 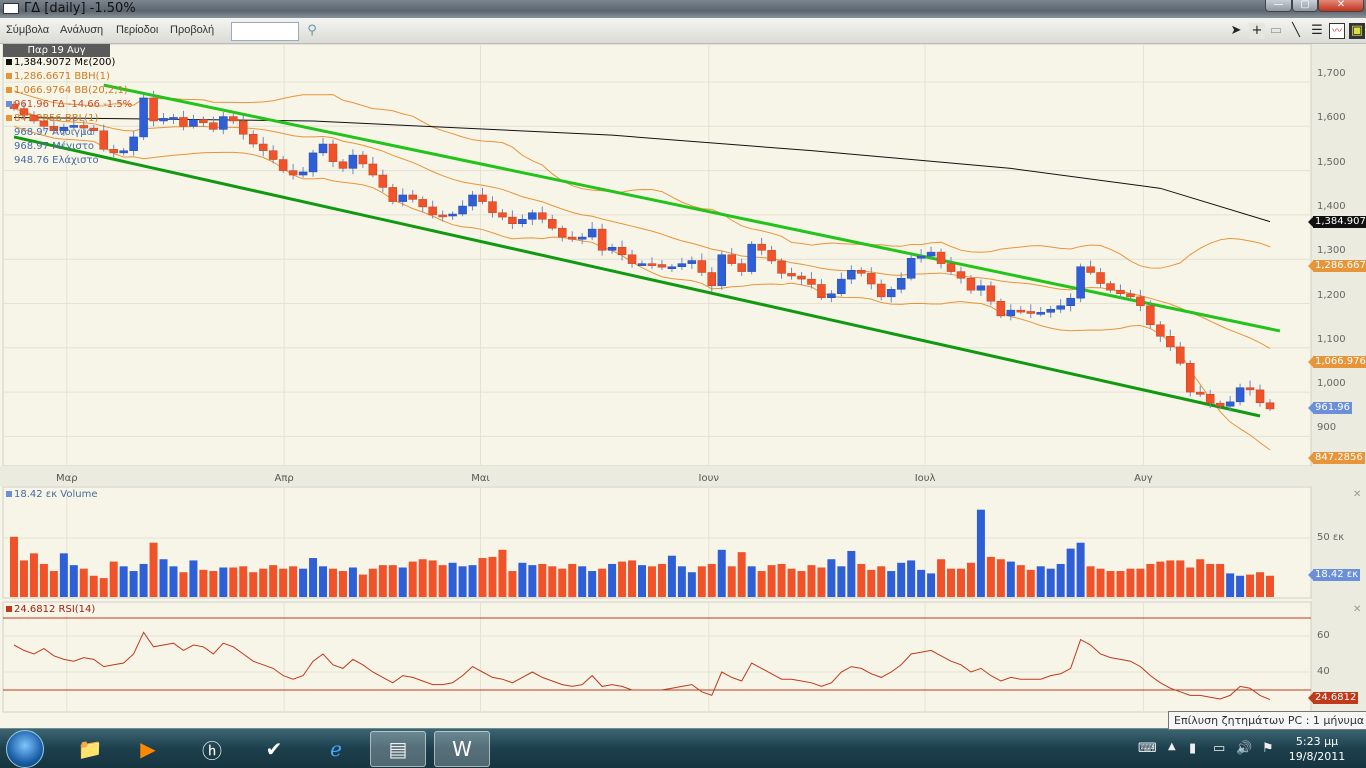 What do you see at coordinates (398, 749) in the screenshot?
I see `chart-window-icon: ▤` at bounding box center [398, 749].